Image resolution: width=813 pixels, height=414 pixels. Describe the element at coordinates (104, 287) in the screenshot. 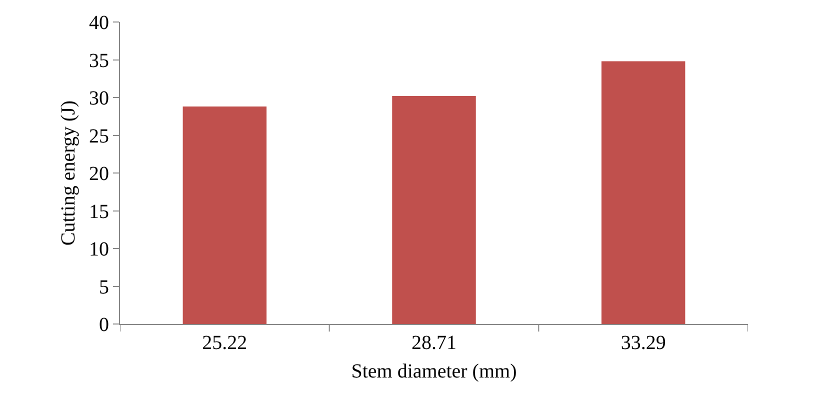

I see `y-tick-label: 5` at that location.